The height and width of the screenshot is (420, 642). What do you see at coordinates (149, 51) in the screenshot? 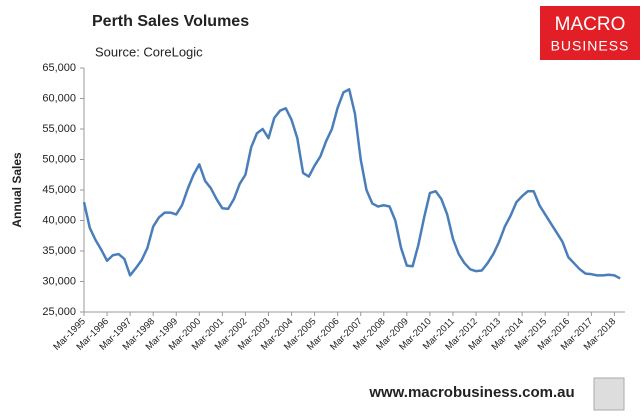
I see `chart-subtitle: Source: CoreLogic` at bounding box center [149, 51].